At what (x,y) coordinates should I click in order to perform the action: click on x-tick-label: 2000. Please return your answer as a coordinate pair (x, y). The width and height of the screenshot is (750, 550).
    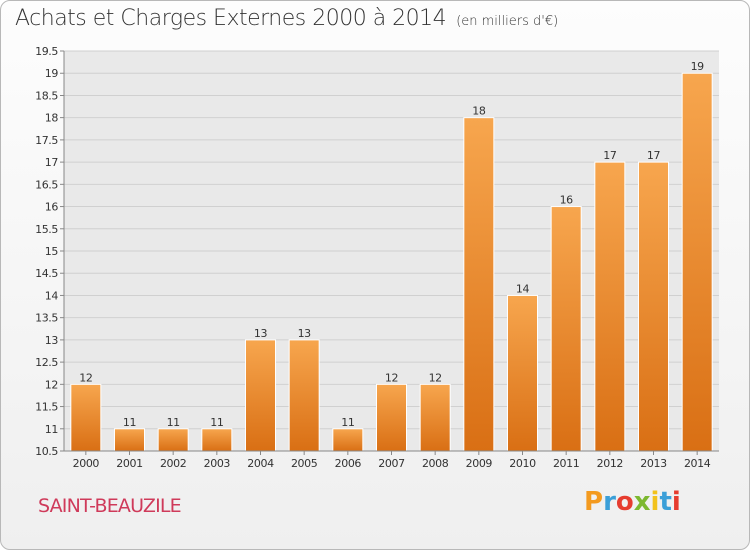
    Looking at the image, I should click on (86, 463).